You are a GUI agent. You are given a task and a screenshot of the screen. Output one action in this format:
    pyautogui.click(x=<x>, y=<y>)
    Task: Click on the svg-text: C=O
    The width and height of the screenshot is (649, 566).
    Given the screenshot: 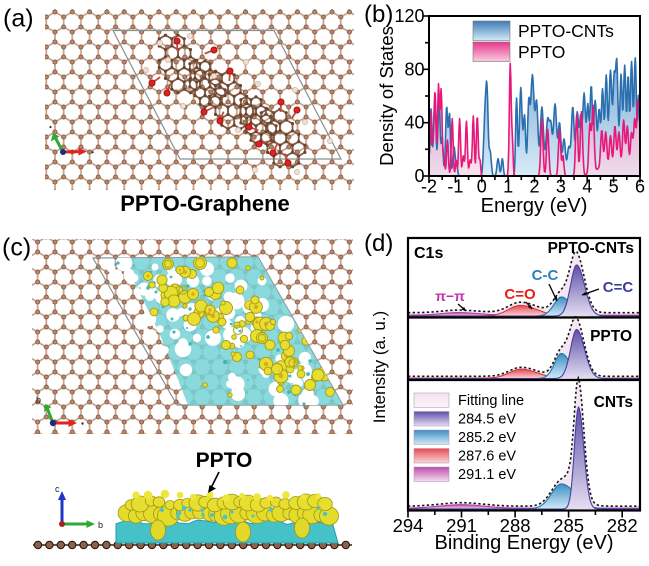 What is the action you would take?
    pyautogui.click(x=520, y=294)
    